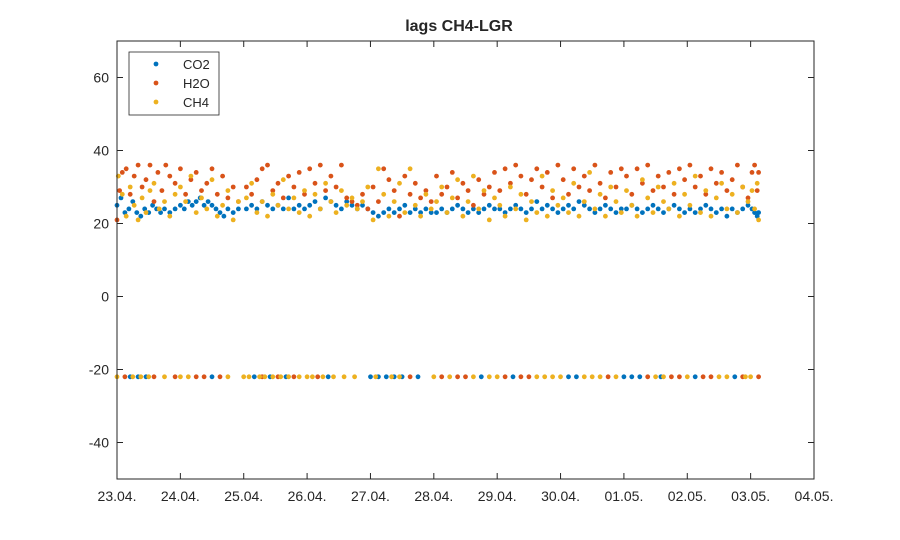  I want to click on legend-marker-co2, so click(156, 64).